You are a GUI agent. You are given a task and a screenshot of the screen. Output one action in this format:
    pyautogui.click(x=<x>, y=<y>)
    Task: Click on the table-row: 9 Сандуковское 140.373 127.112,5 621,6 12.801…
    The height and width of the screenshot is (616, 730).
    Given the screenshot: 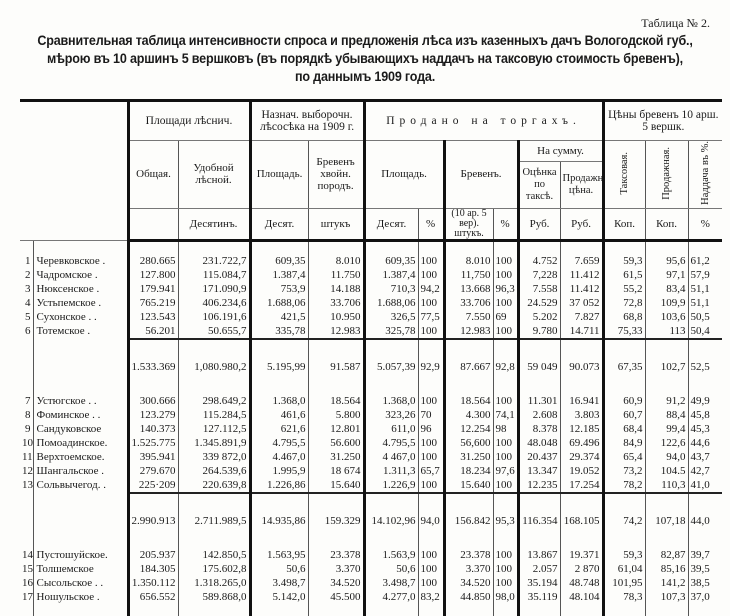 What is the action you would take?
    pyautogui.click(x=371, y=428)
    